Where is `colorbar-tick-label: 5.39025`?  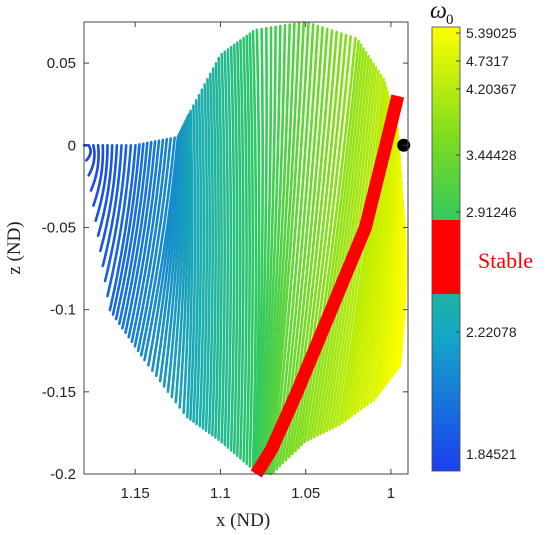 colorbar-tick-label: 5.39025 is located at coordinates (491, 33).